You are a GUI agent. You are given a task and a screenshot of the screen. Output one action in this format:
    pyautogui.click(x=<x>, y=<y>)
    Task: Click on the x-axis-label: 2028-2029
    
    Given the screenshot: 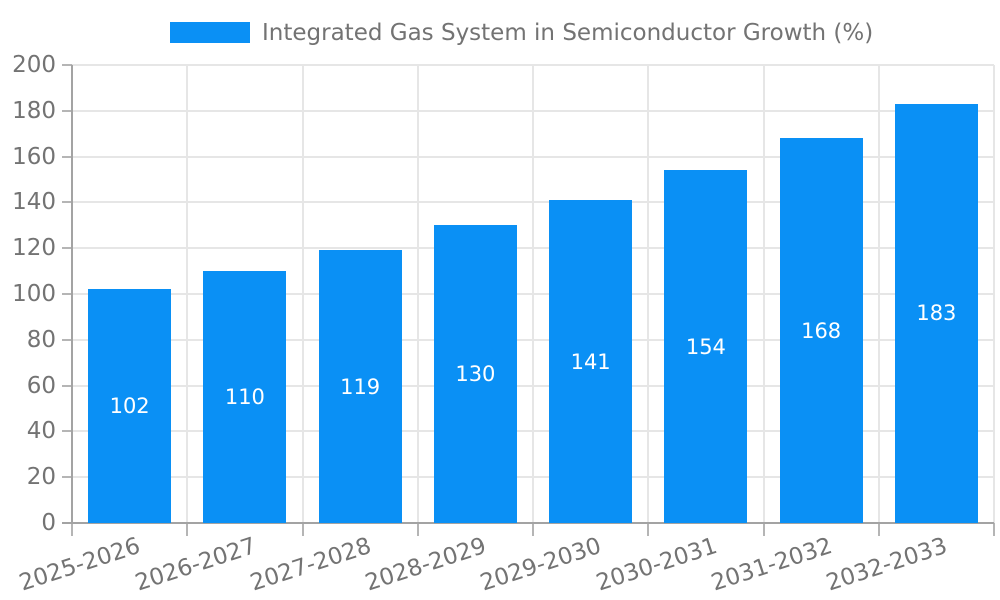 What is the action you would take?
    pyautogui.click(x=426, y=565)
    